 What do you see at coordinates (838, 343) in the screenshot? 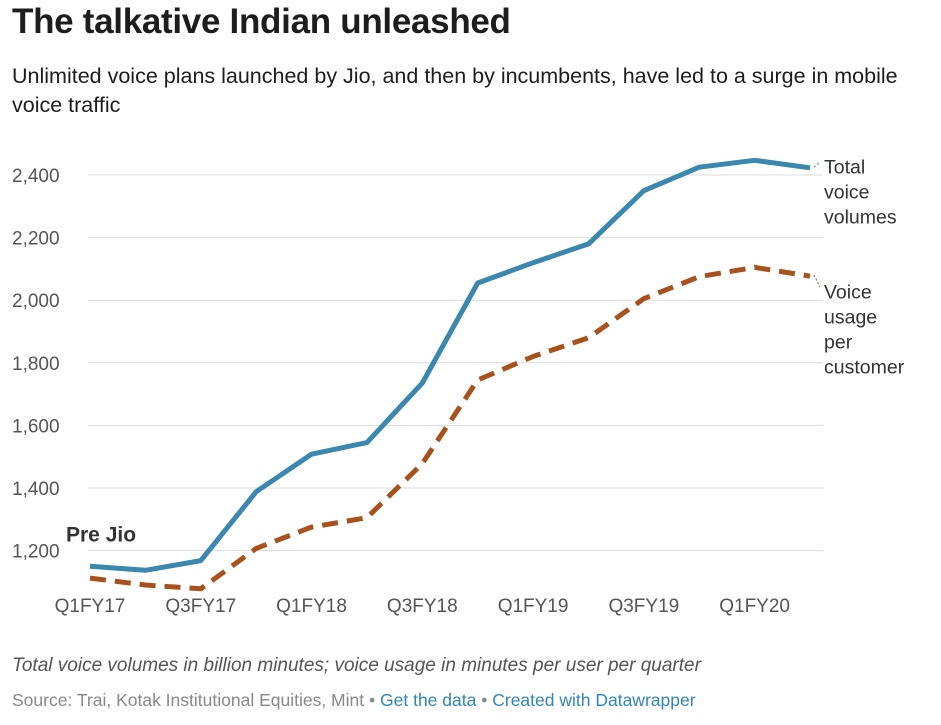
I see `series-label: per` at bounding box center [838, 343].